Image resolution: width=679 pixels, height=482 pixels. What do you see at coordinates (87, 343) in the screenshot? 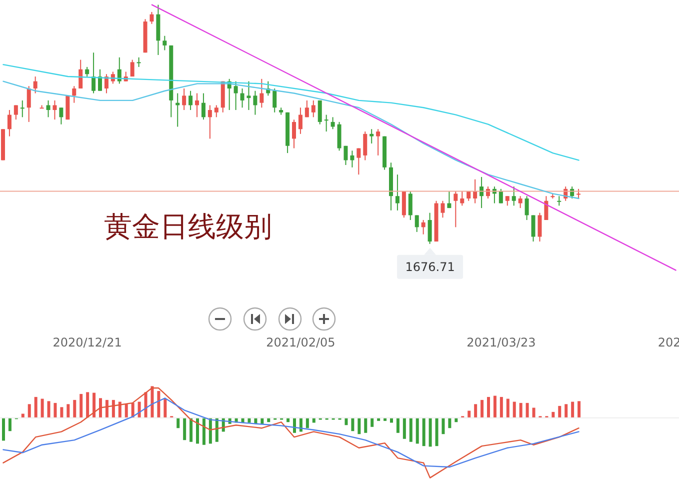
I see `x-tick-label: 2020/12/21` at bounding box center [87, 343].